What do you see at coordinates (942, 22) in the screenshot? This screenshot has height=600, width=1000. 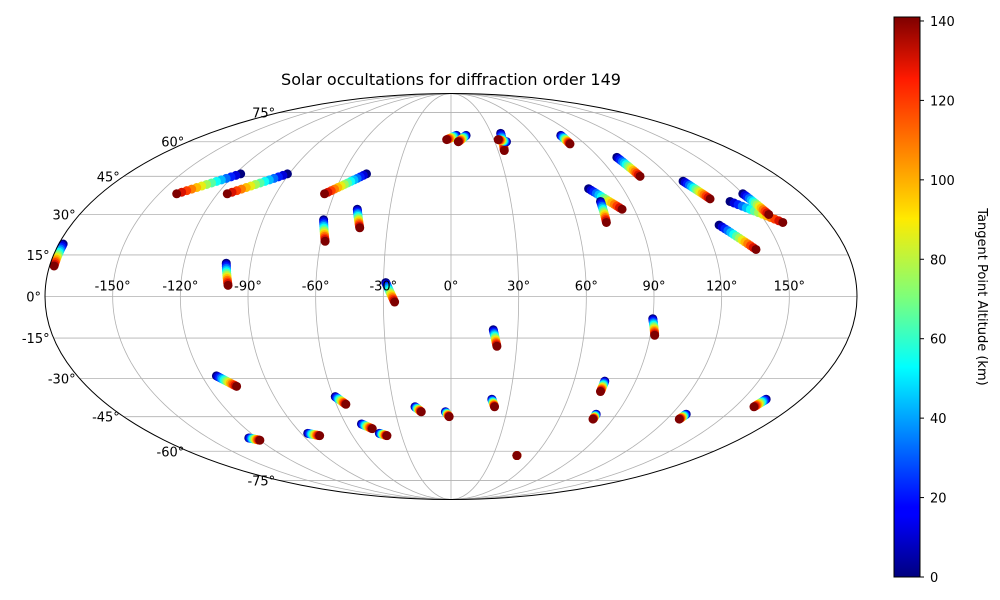 I see `colorbar-tick-label: 140` at bounding box center [942, 22].